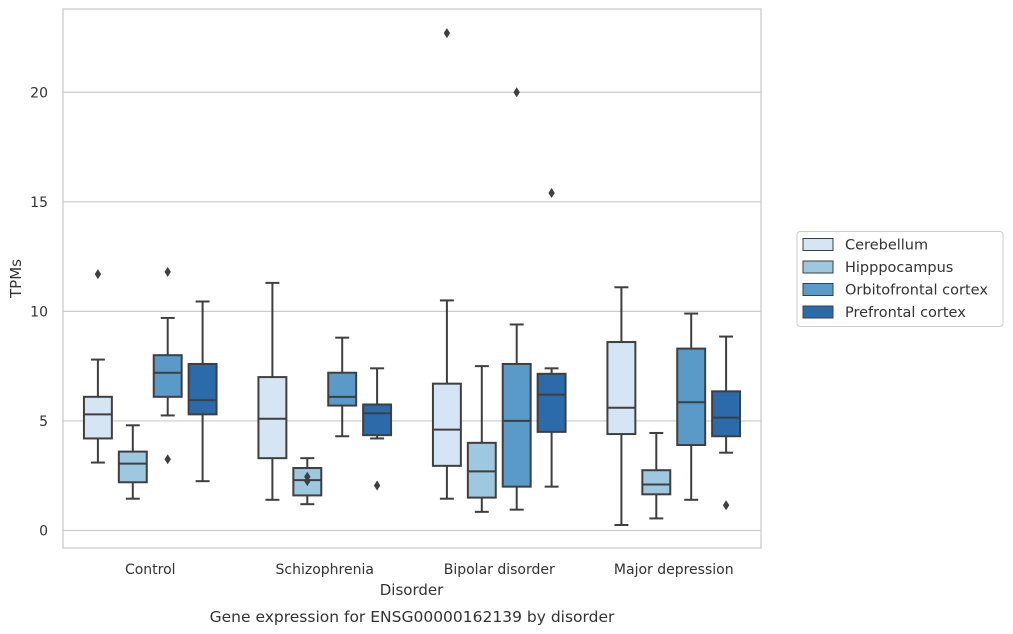 Image resolution: width=1013 pixels, height=634 pixels. Describe the element at coordinates (39, 93) in the screenshot. I see `y-tick-label: 20` at that location.